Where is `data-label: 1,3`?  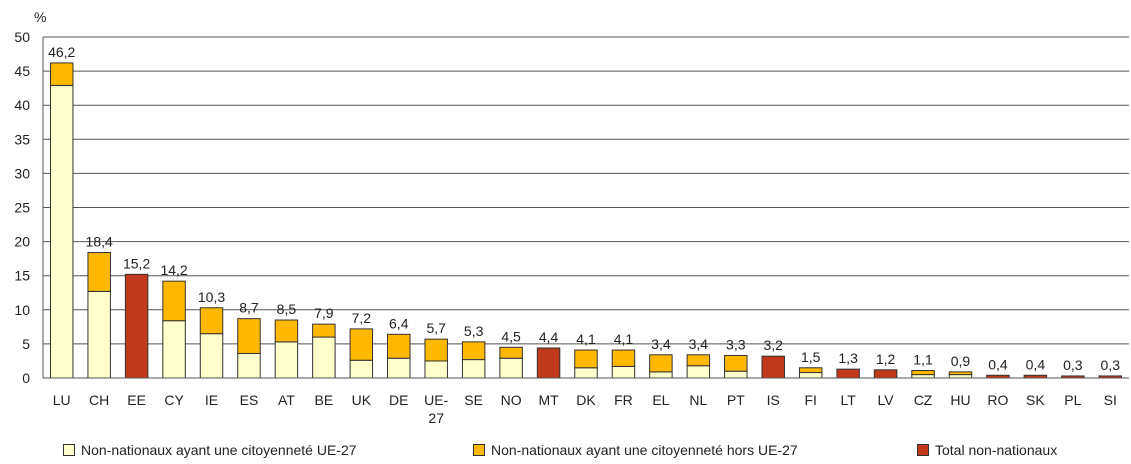
data-label: 1,3 is located at coordinates (848, 358).